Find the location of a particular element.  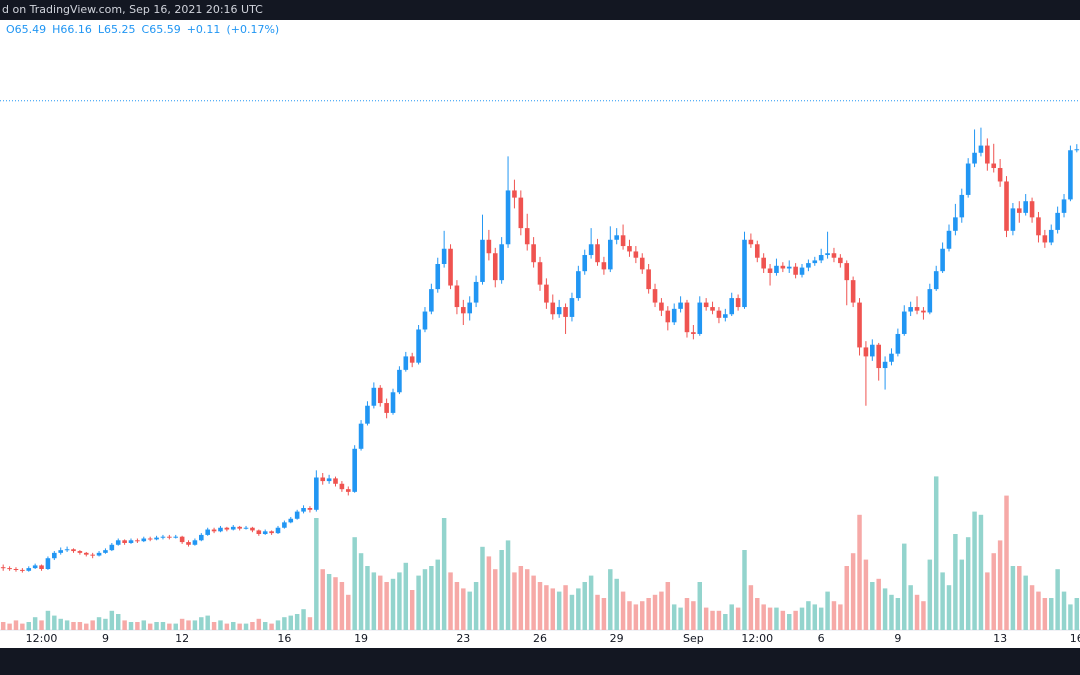

x-tick-label: 19 is located at coordinates (361, 638).